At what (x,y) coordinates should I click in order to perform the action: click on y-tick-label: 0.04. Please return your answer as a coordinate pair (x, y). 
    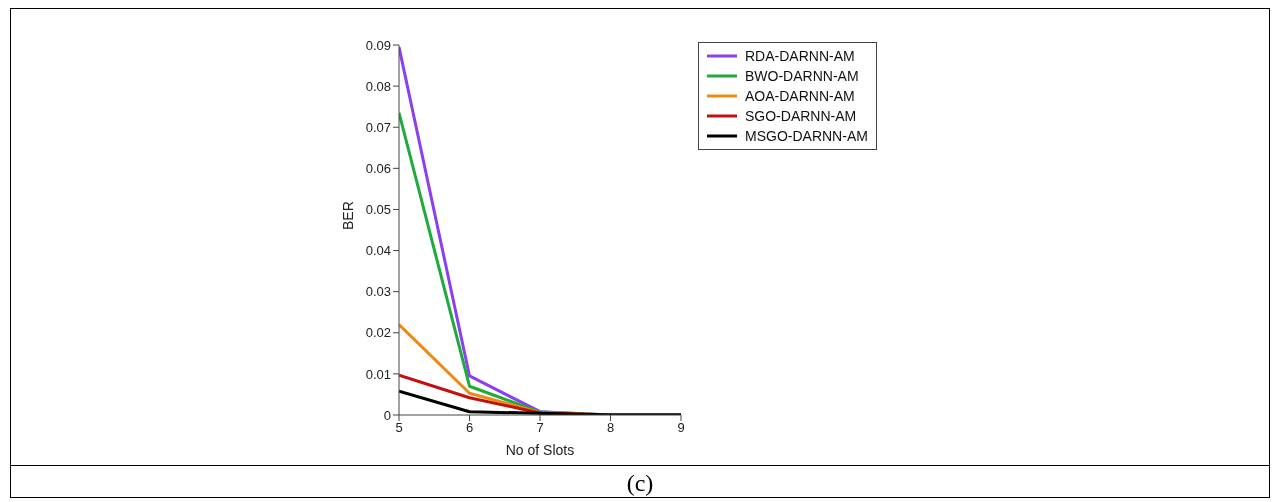
    Looking at the image, I should click on (378, 251).